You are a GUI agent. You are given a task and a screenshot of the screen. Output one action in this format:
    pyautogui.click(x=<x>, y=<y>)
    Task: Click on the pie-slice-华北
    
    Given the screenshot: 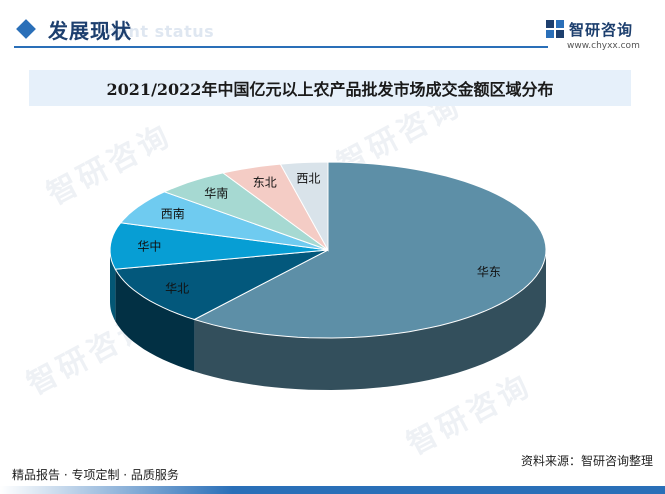 What is the action you would take?
    pyautogui.click(x=221, y=285)
    